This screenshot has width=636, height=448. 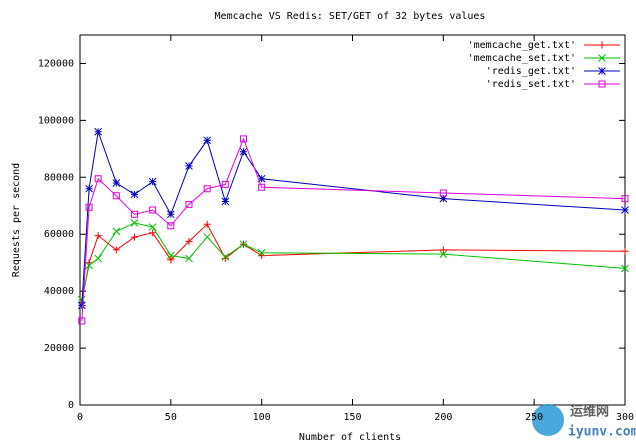 What do you see at coordinates (59, 234) in the screenshot?
I see `y-tick-label: 60000` at bounding box center [59, 234].